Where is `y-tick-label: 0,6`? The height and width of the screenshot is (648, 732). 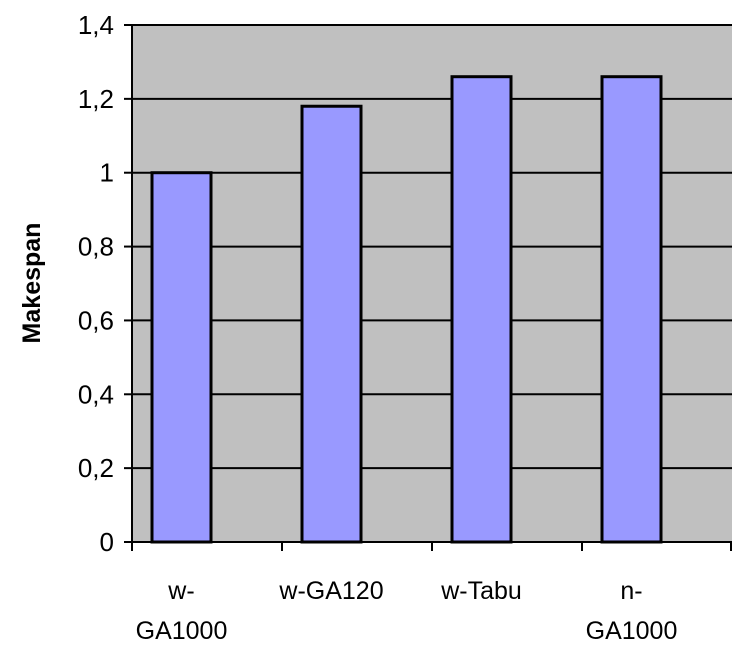 y-tick-label: 0,6 is located at coordinates (96, 320).